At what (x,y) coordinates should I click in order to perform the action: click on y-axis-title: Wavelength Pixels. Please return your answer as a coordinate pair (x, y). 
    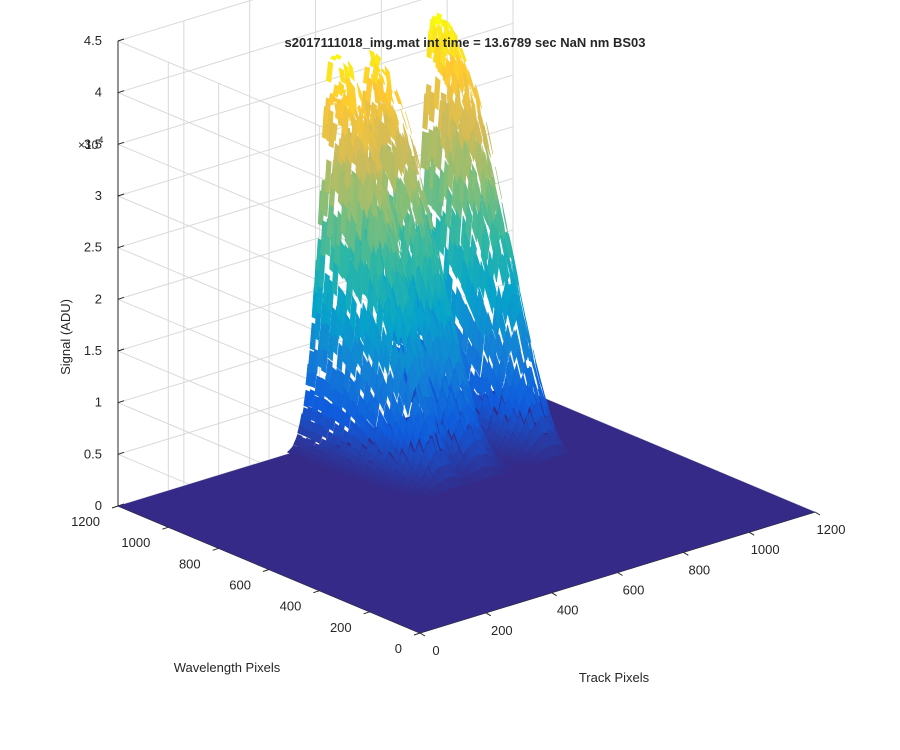
    Looking at the image, I should click on (227, 667).